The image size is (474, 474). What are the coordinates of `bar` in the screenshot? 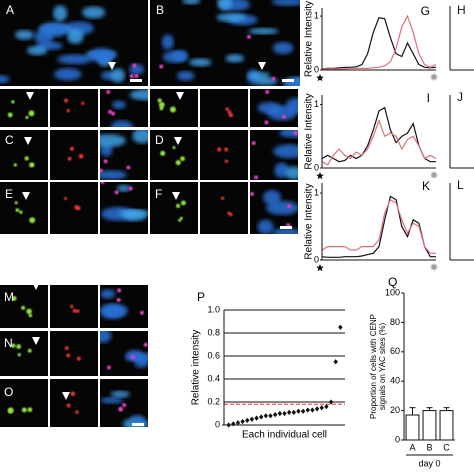 It's located at (429, 425).